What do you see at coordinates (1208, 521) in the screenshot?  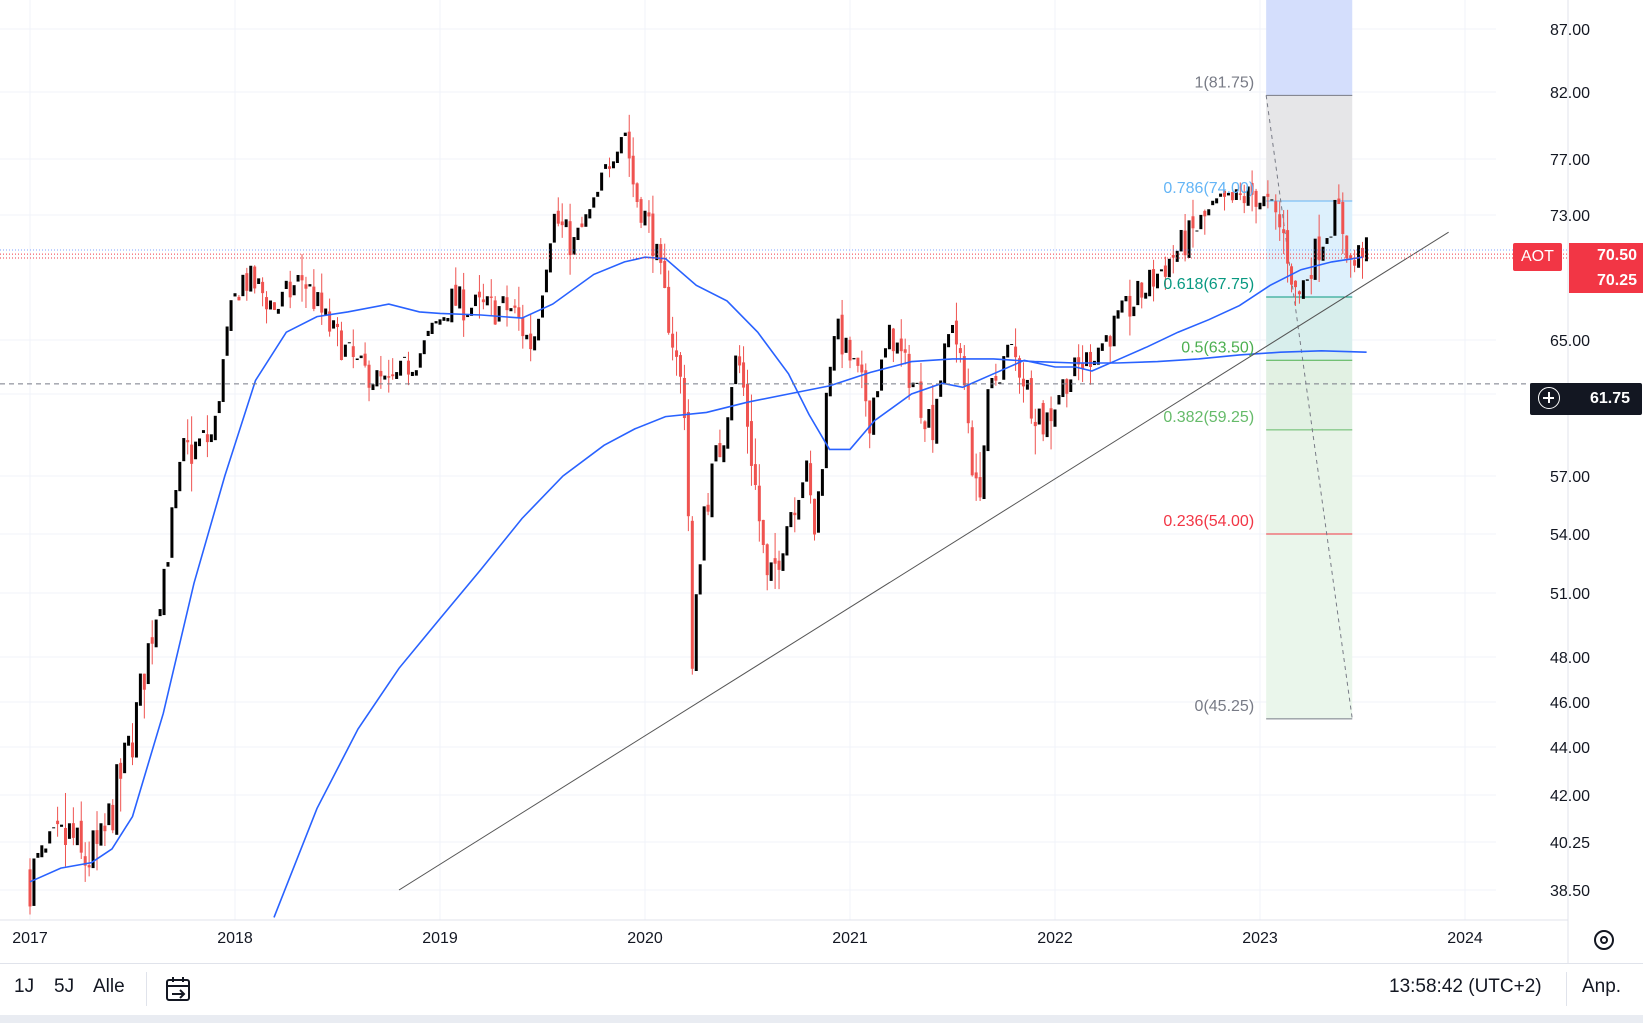 I see `fib-level-label: 0.236(54.00)` at bounding box center [1208, 521].